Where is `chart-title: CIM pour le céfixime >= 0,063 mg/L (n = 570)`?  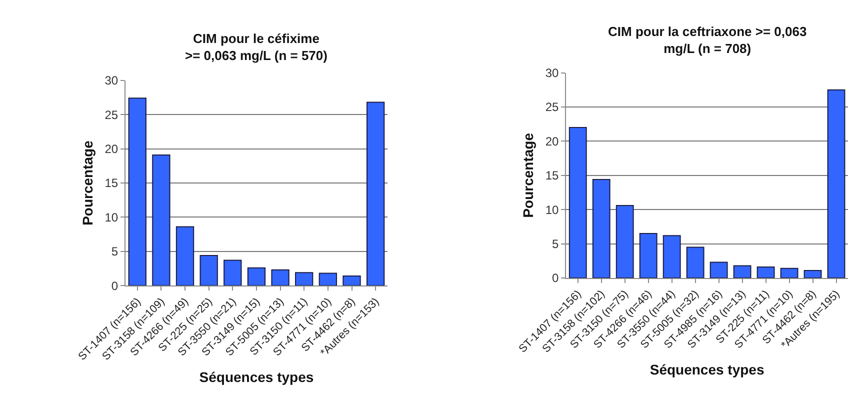
chart-title: CIM pour le céfixime >= 0,063 mg/L (n = 570) is located at coordinates (256, 47).